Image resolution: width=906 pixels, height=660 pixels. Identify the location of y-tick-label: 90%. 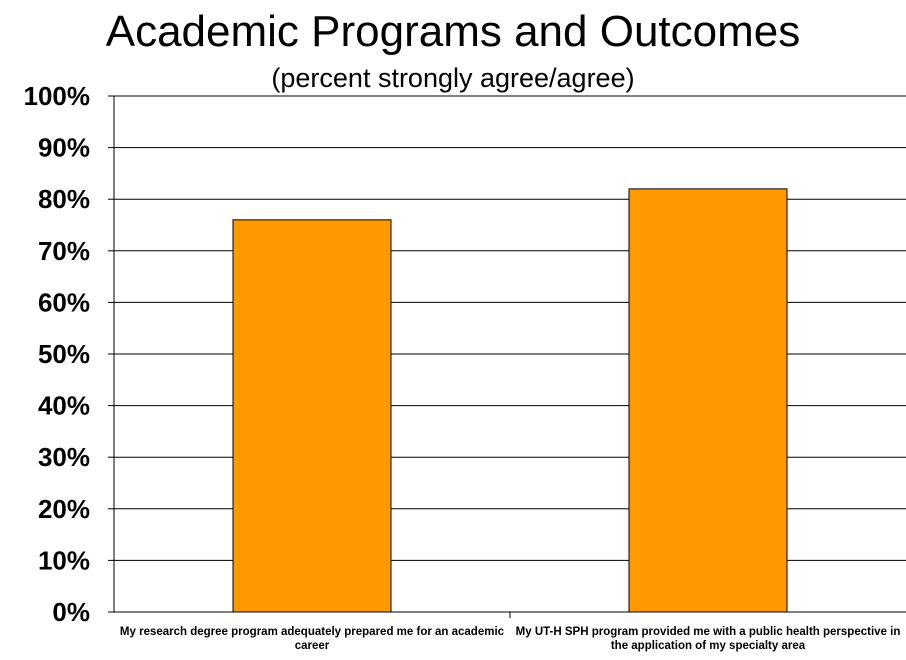
(64, 148).